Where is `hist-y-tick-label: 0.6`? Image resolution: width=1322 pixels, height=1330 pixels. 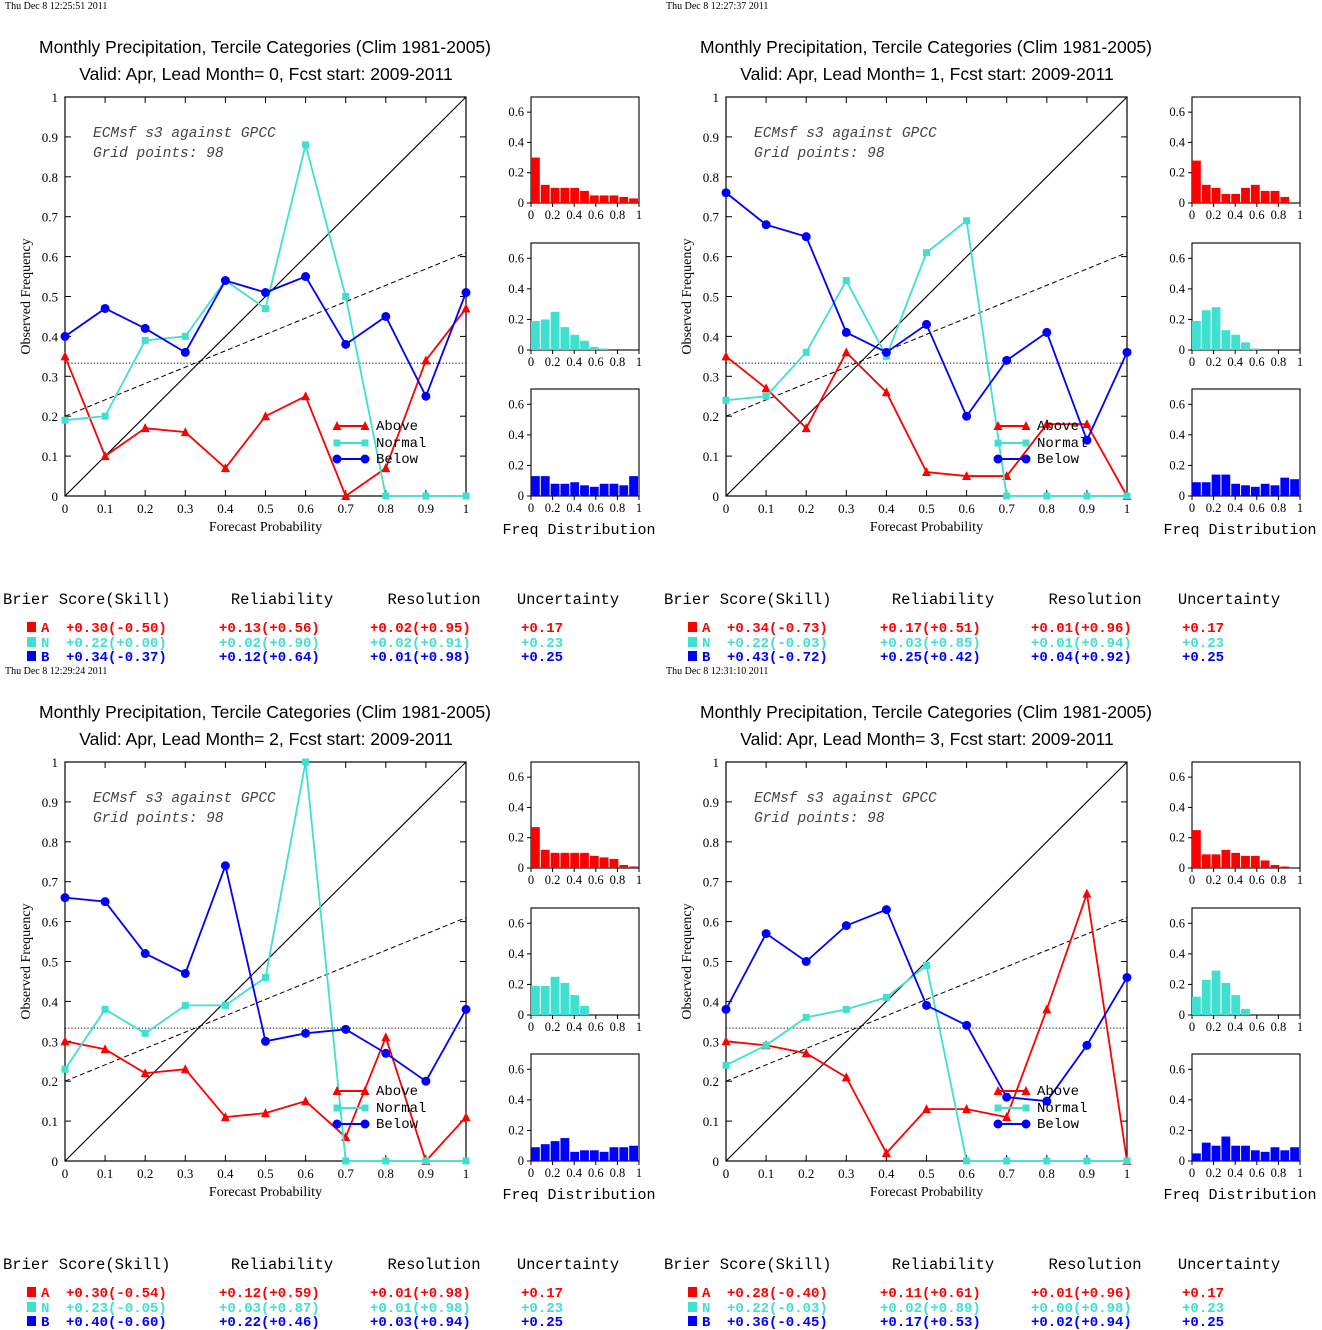
hist-y-tick-label: 0.6 is located at coordinates (516, 112).